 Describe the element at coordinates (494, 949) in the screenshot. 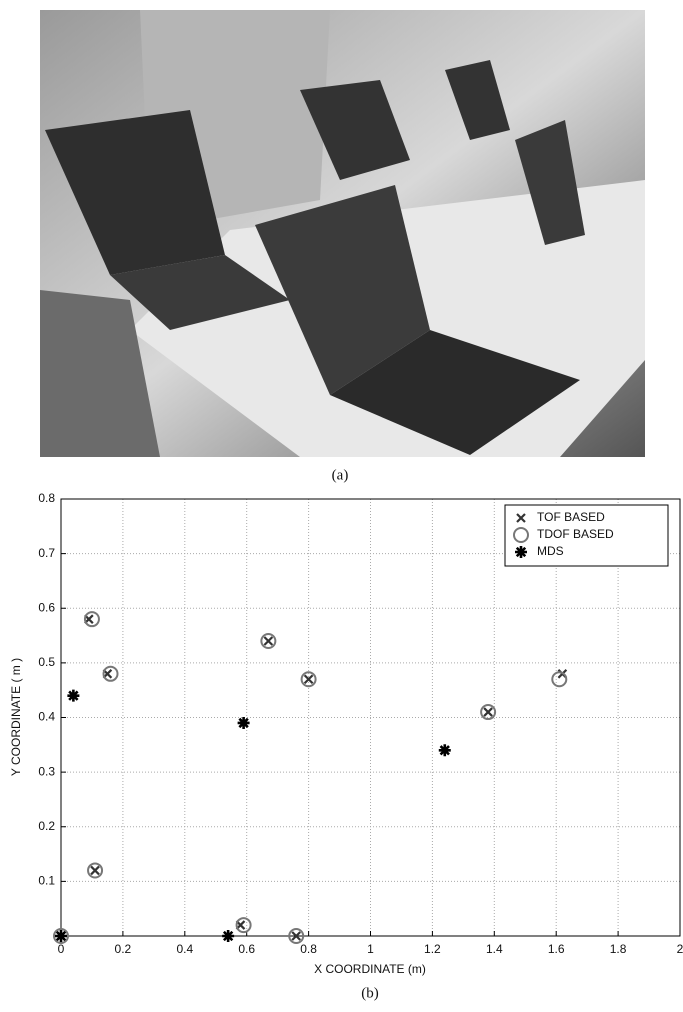

I see `x-tick-label: 1.4` at that location.